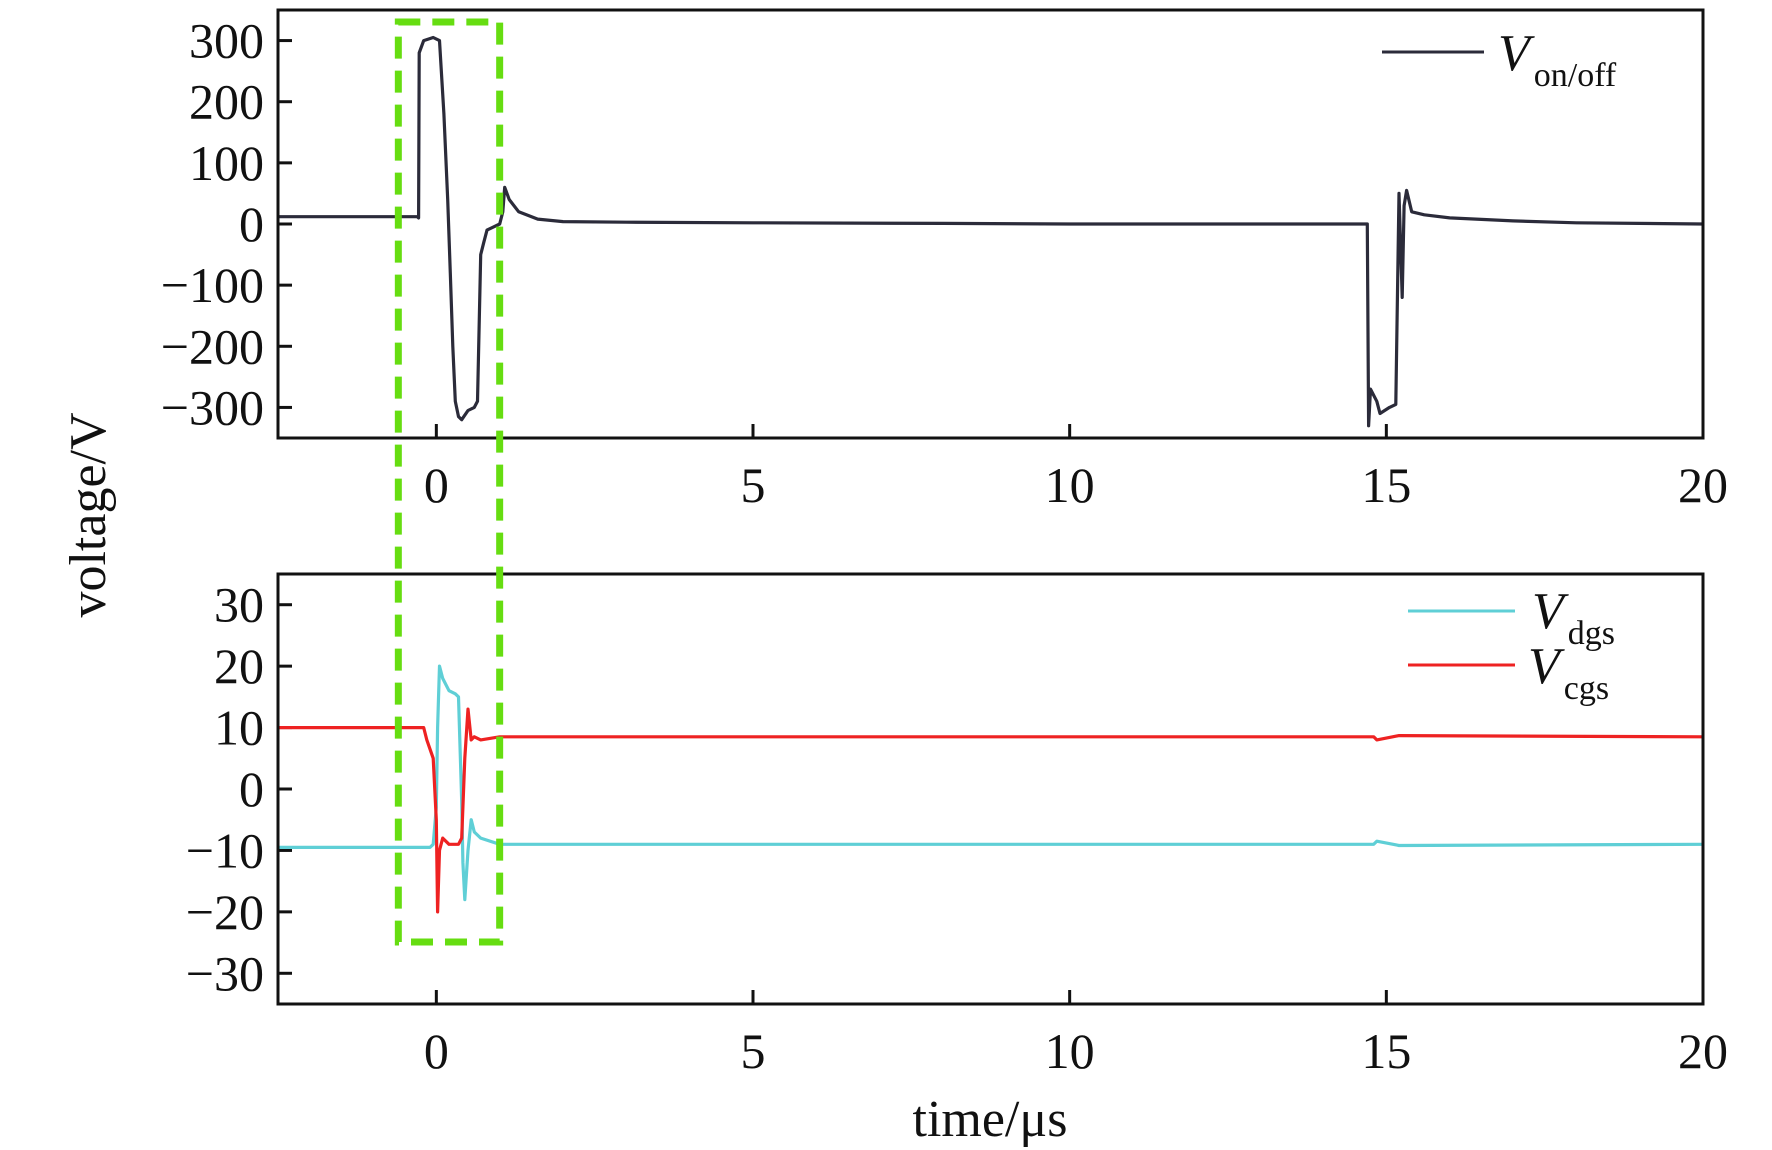 Image resolution: width=1772 pixels, height=1150 pixels. I want to click on y-tick-label: −100, so click(212, 285).